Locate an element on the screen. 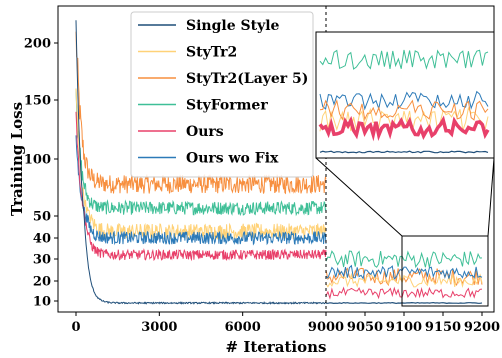  x-tick-label: 6000 is located at coordinates (243, 327).